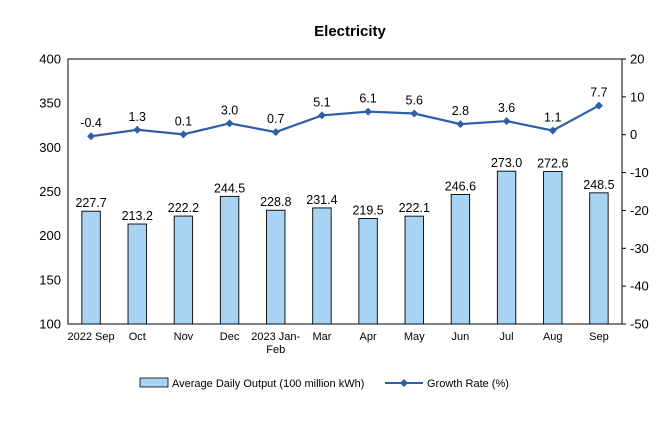 The width and height of the screenshot is (660, 440). Describe the element at coordinates (598, 185) in the screenshot. I see `bar-value-label: 248.5` at that location.